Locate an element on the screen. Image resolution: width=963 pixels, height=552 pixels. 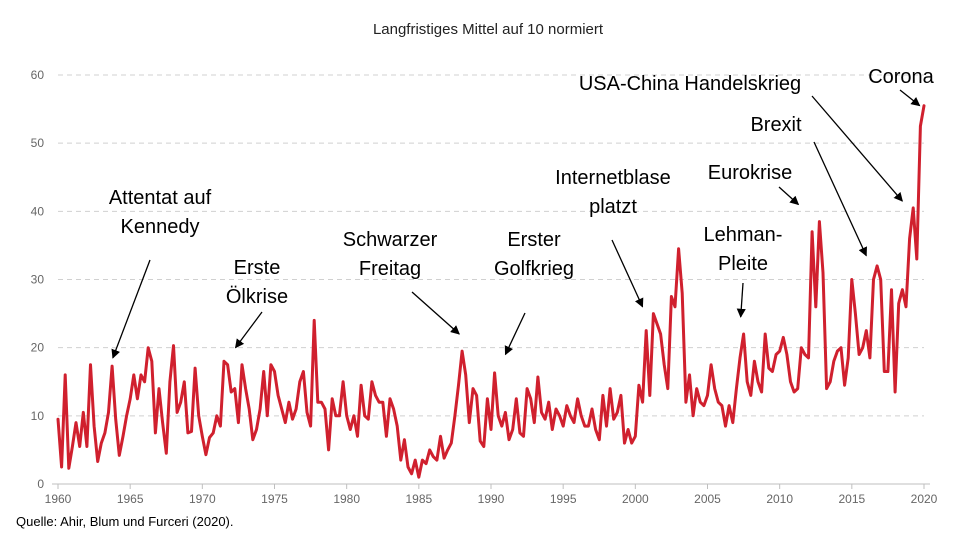
annotation-label-line: Corona is located at coordinates (901, 77).